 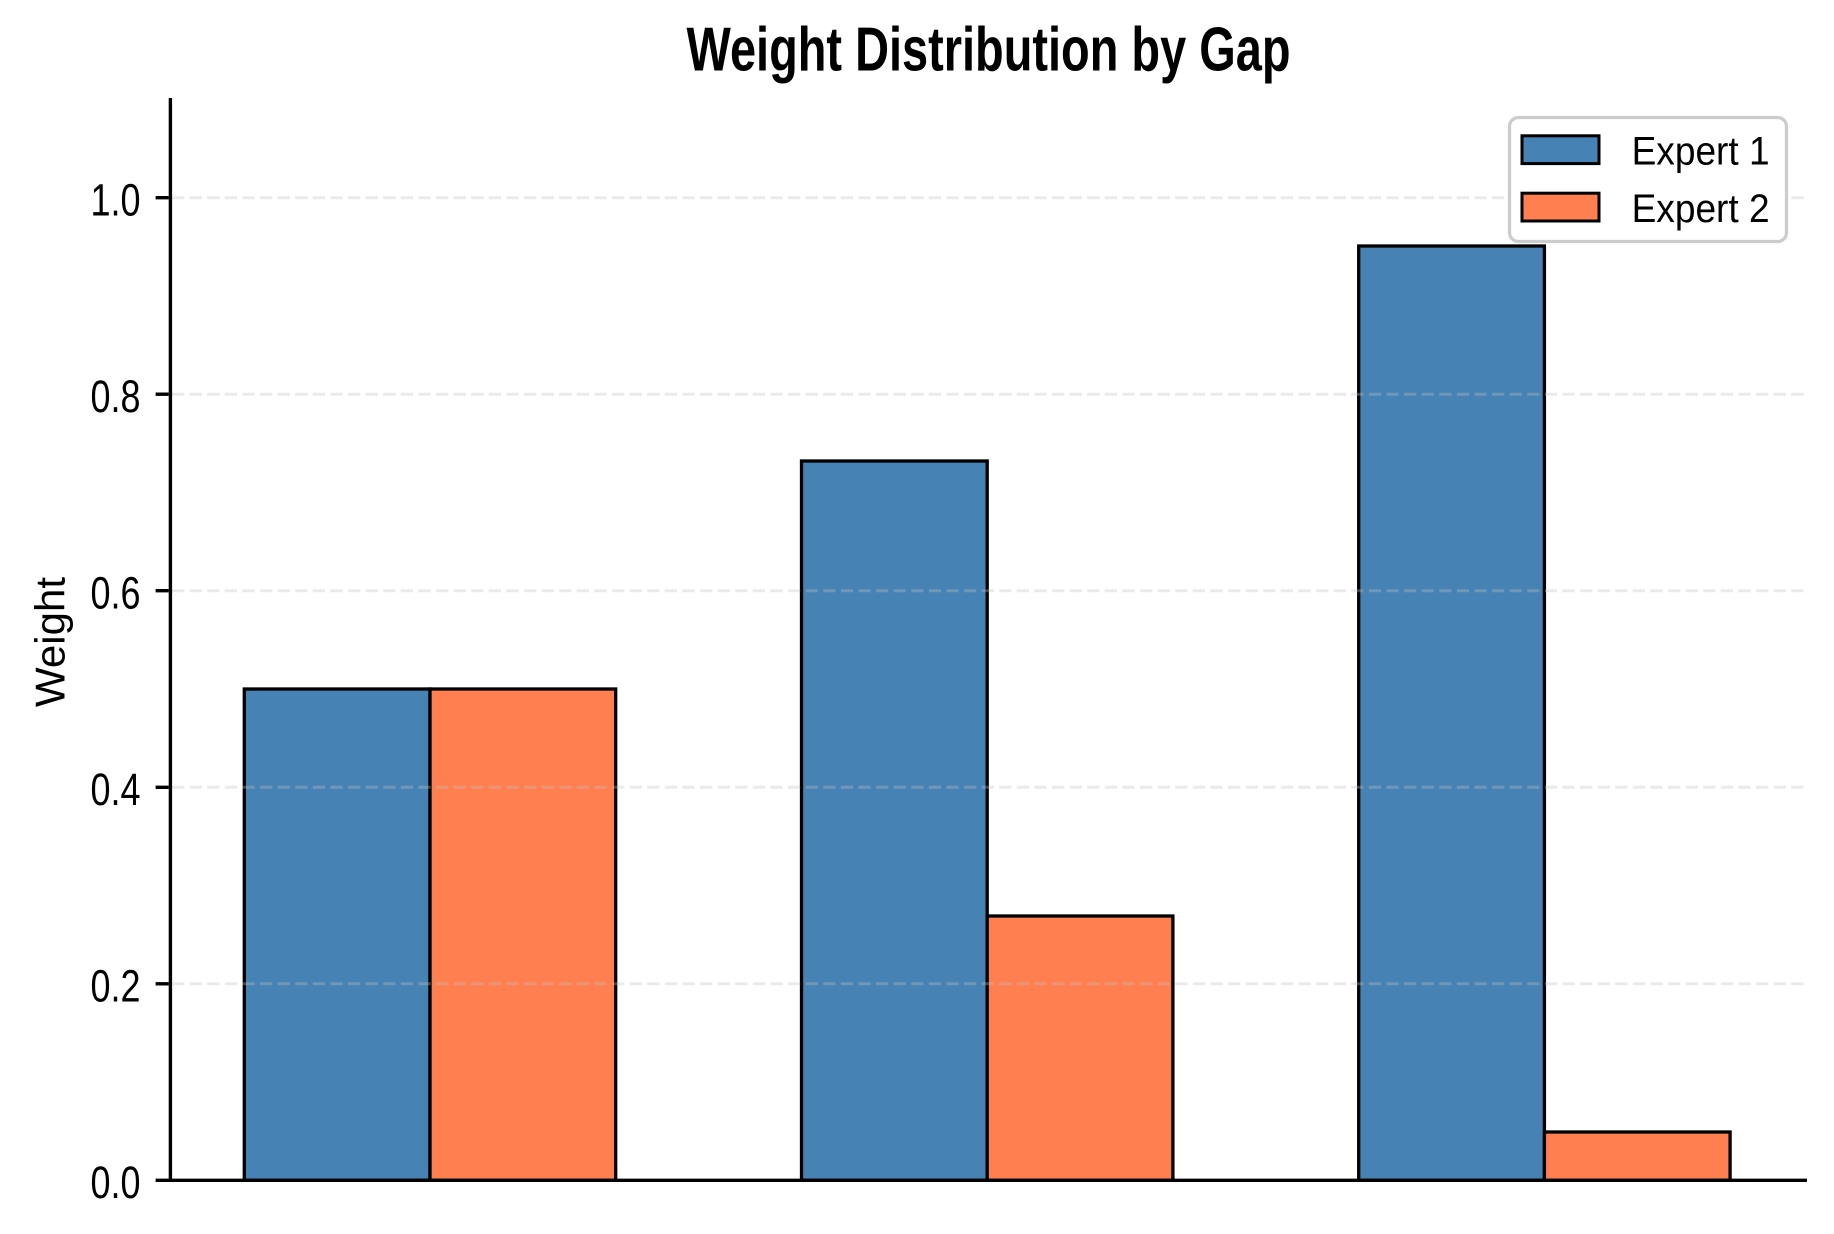 I want to click on svg-text: Expert 2, so click(x=1701, y=209).